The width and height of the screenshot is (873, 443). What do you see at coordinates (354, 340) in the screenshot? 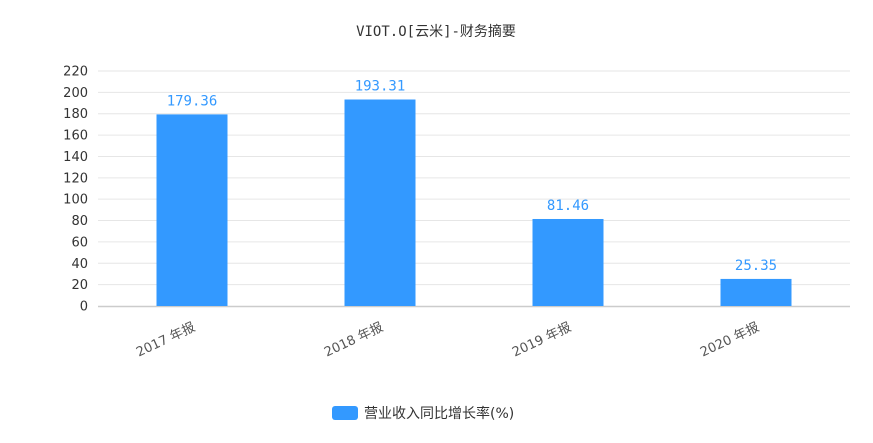
I see `x-tick-label: 2018 年报` at bounding box center [354, 340].